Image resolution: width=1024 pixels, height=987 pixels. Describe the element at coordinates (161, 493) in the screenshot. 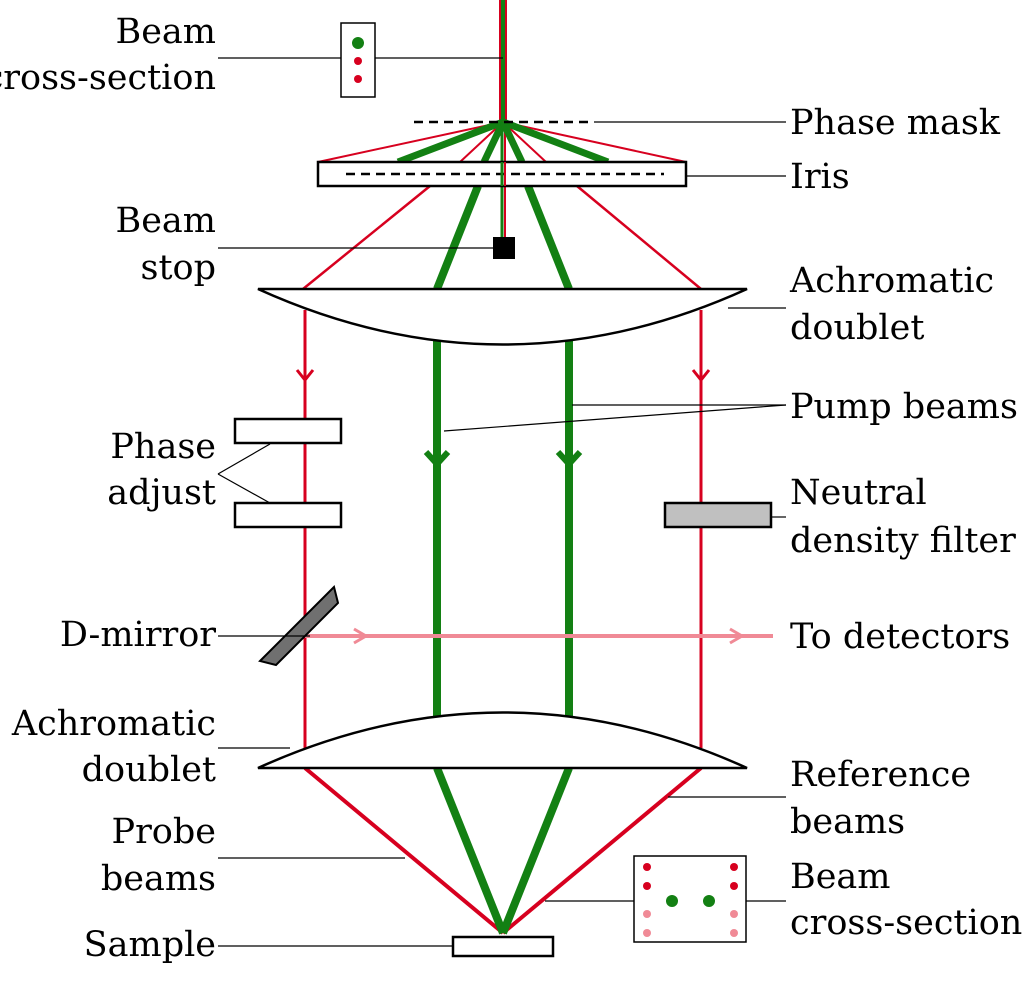

I see `phase-adjust-label-2: adjust` at that location.